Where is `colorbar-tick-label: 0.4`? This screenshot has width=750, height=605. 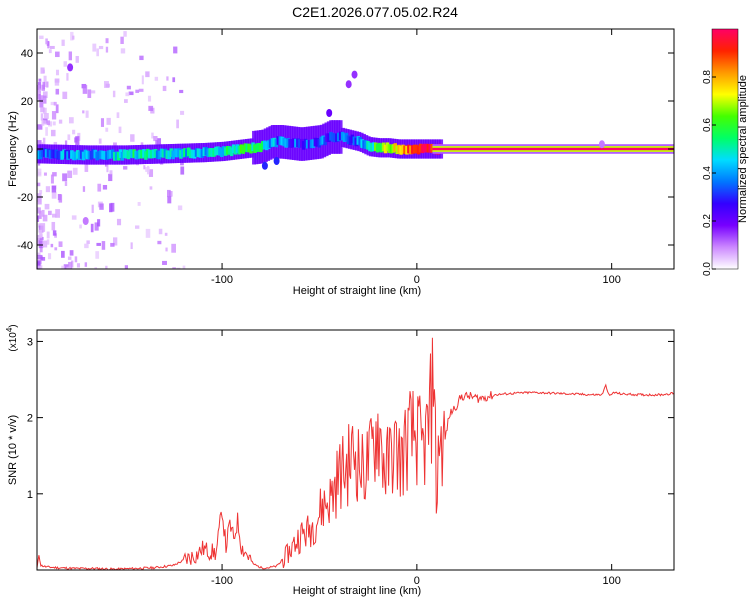 colorbar-tick-label: 0.4 is located at coordinates (707, 173).